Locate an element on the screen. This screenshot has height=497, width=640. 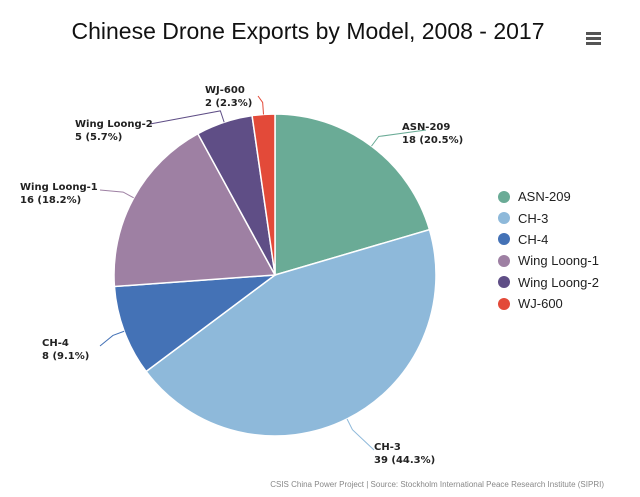
legend-item-wj-600: WJ-600 is located at coordinates (548, 303).